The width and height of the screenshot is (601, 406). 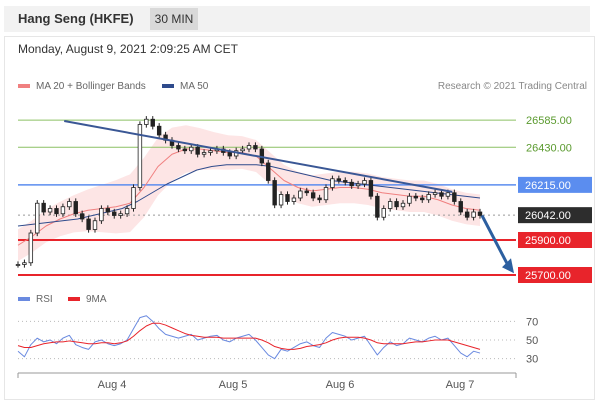 What do you see at coordinates (460, 385) in the screenshot?
I see `x-tick-label: Aug 7` at bounding box center [460, 385].